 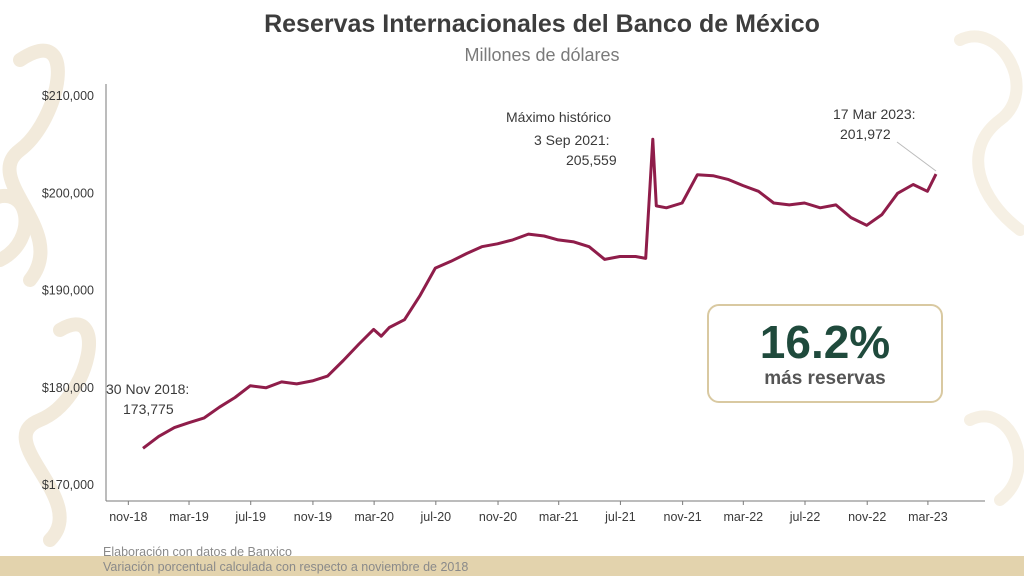 I want to click on x-tick-label: nov-22, so click(x=867, y=517).